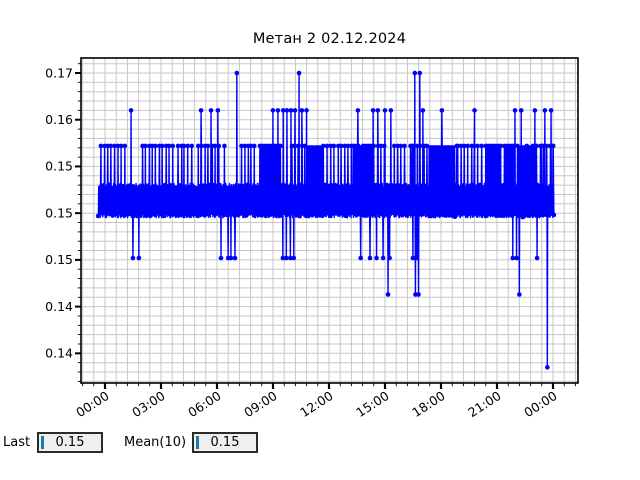  I want to click on y-tick-label: 0.17, so click(59, 72).